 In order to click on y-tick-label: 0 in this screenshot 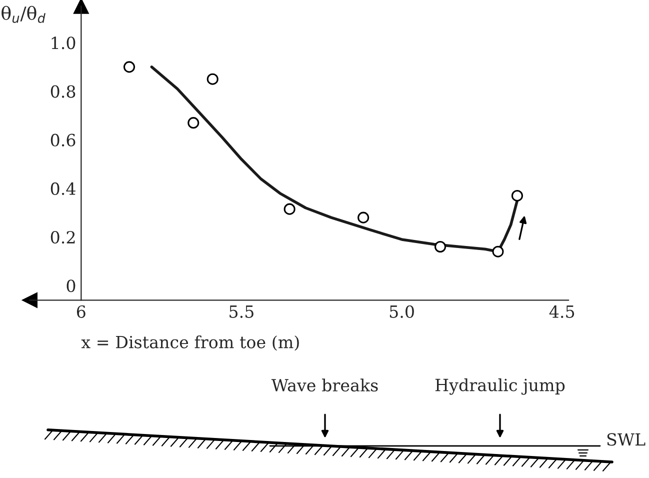, I will do `click(71, 286)`.